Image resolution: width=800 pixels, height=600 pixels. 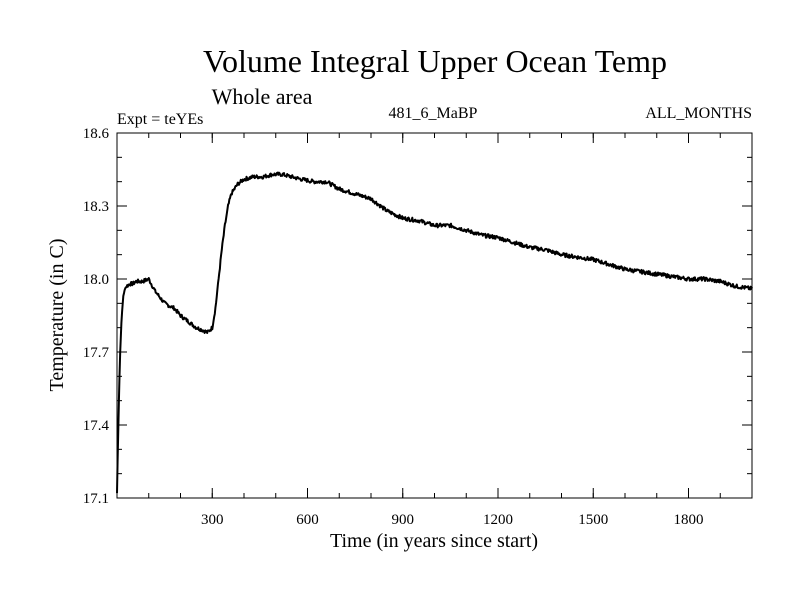 I want to click on x-tick-label: 900, so click(x=403, y=520).